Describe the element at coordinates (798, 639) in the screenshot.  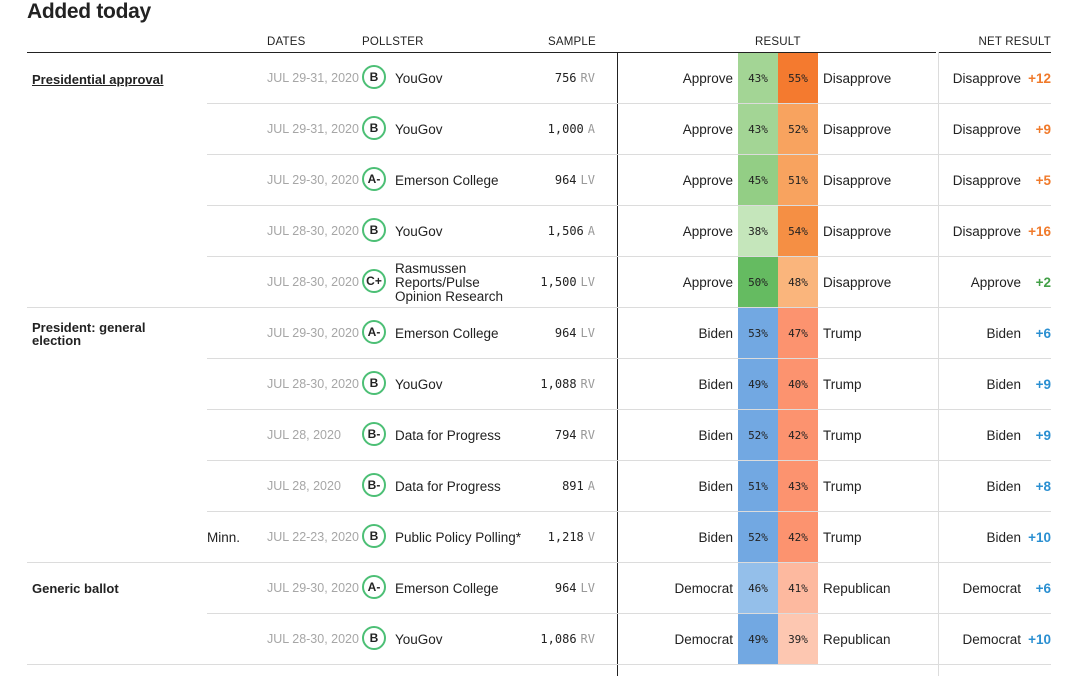
I see `result-right-bar: 39%` at that location.